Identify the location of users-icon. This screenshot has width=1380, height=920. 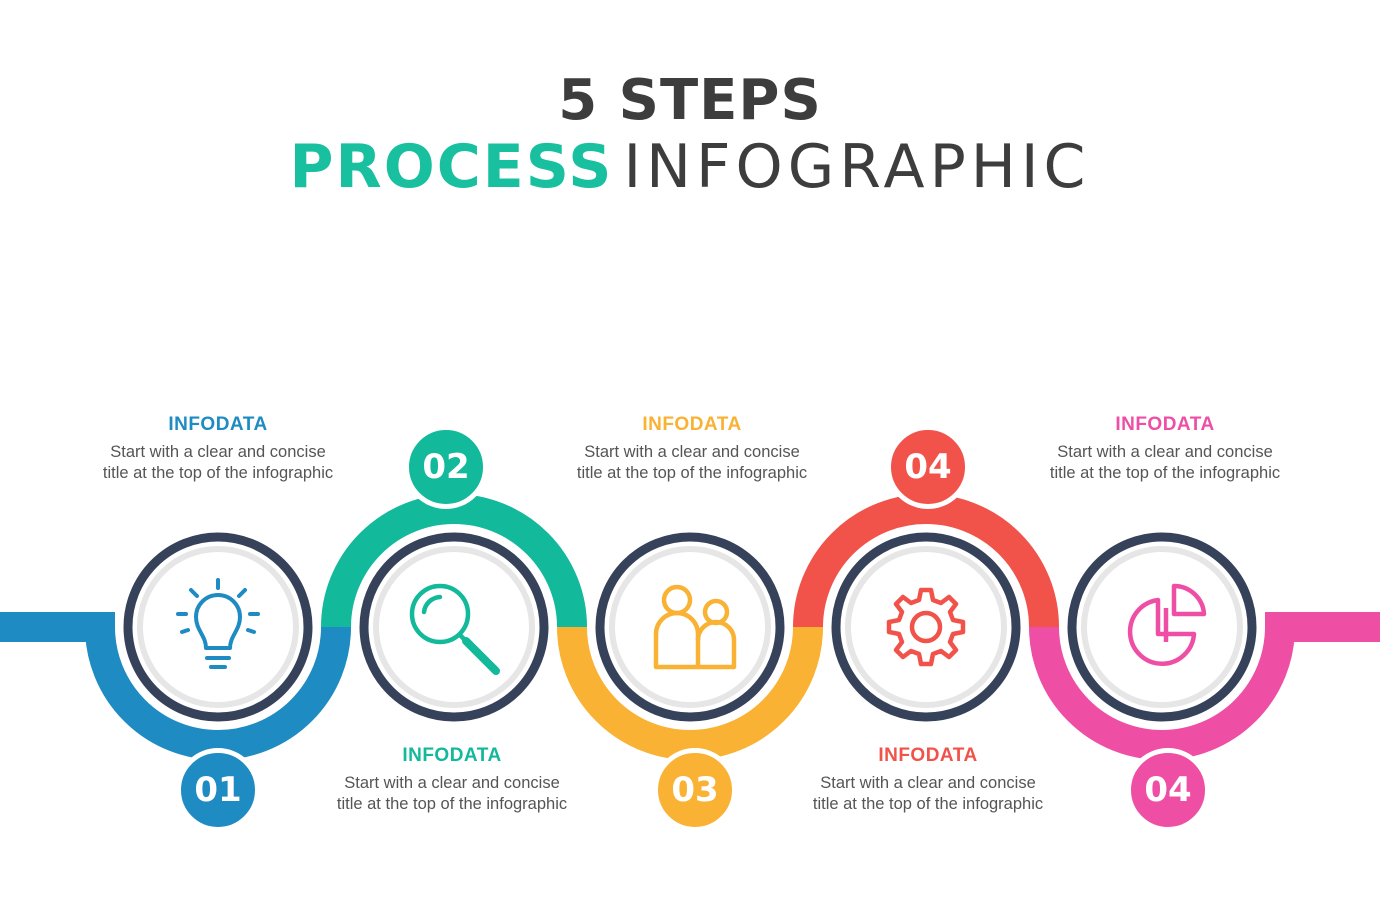
(695, 627).